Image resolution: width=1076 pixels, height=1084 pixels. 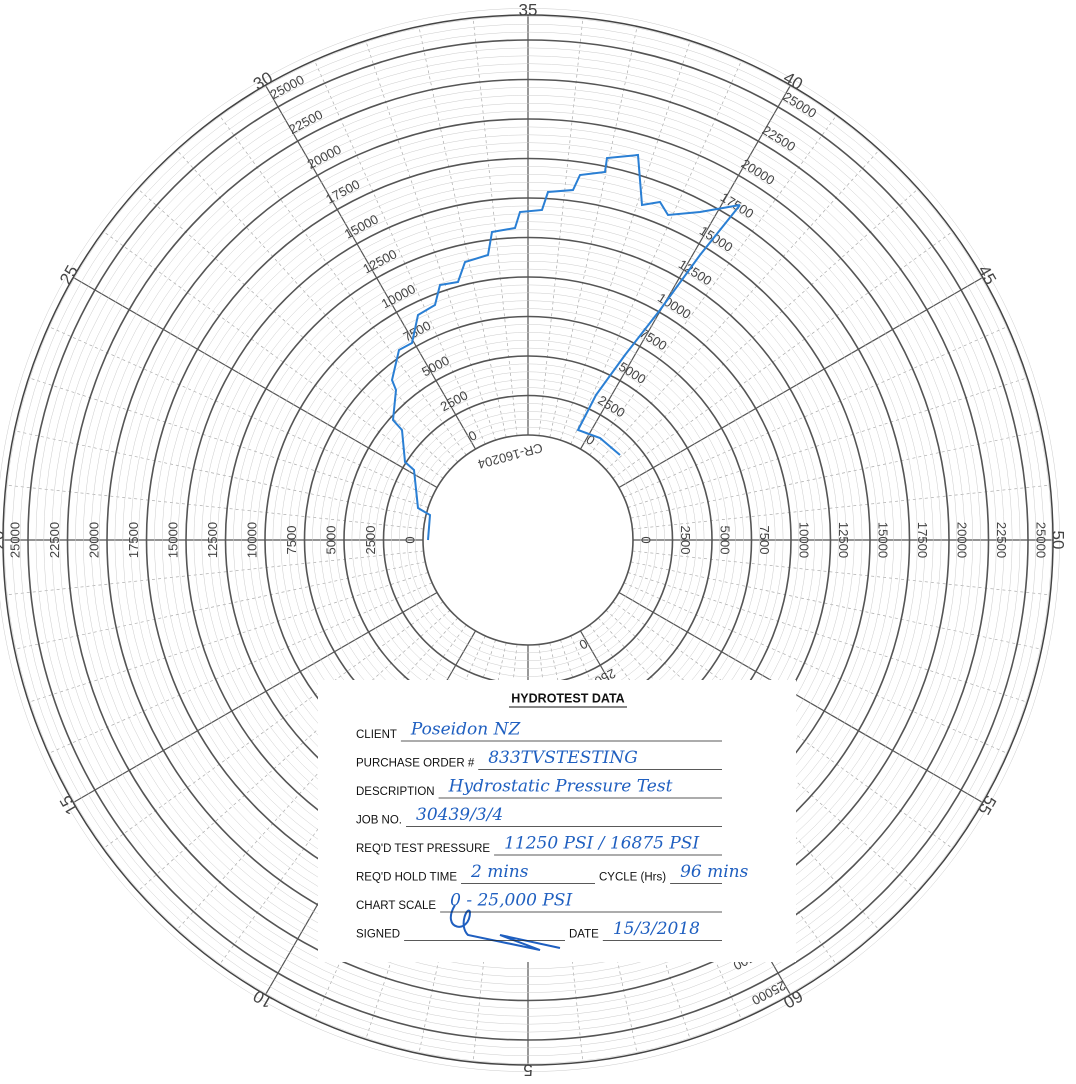 I want to click on field-label: PURCHASE ORDER #, so click(x=415, y=764).